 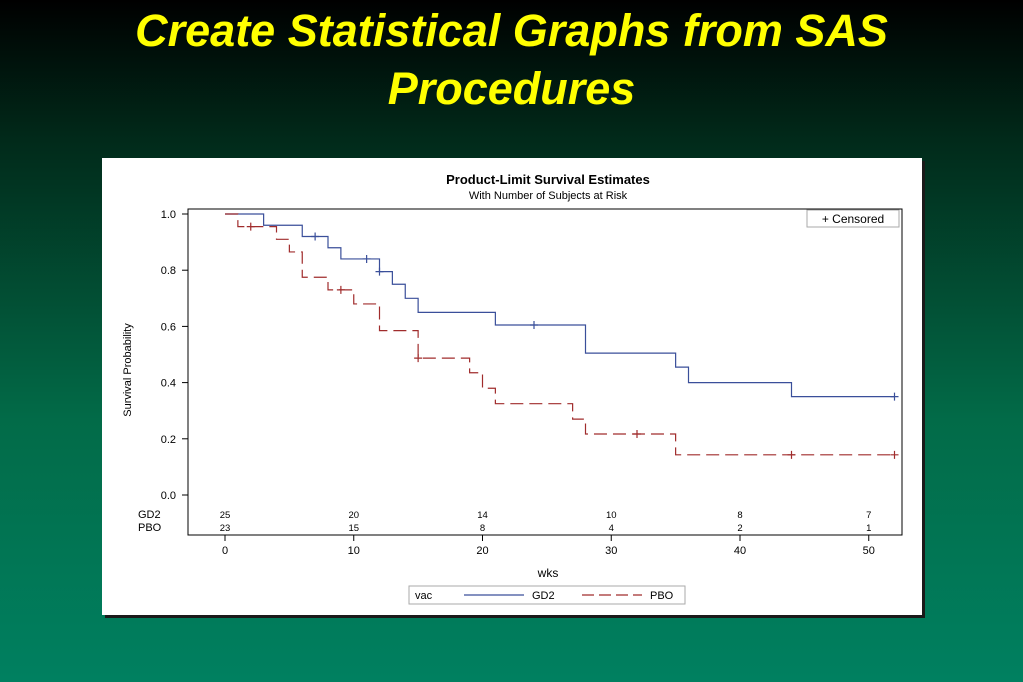 What do you see at coordinates (611, 551) in the screenshot?
I see `x-tick-label: 30` at bounding box center [611, 551].